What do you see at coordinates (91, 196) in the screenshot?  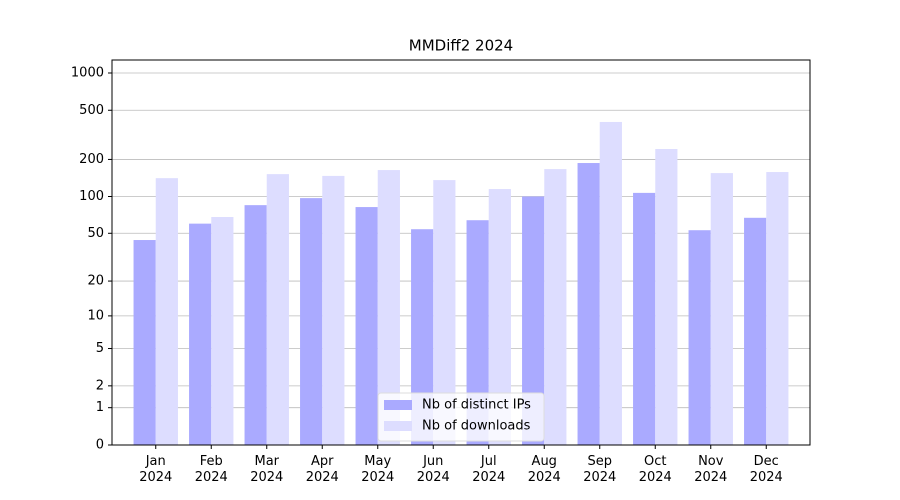 I see `y-tick-label: 100` at bounding box center [91, 196].